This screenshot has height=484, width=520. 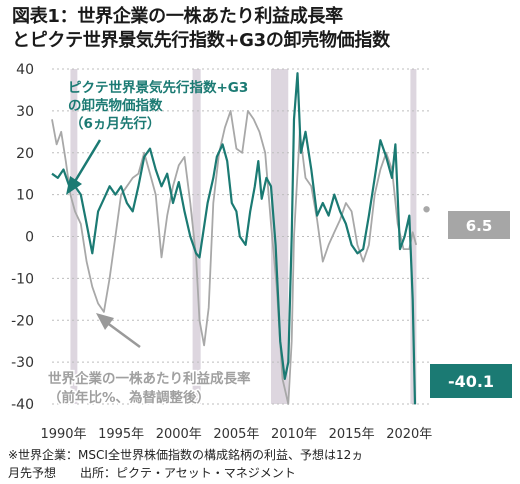 I want to click on y-tick-label-5: -10, so click(x=22, y=279).